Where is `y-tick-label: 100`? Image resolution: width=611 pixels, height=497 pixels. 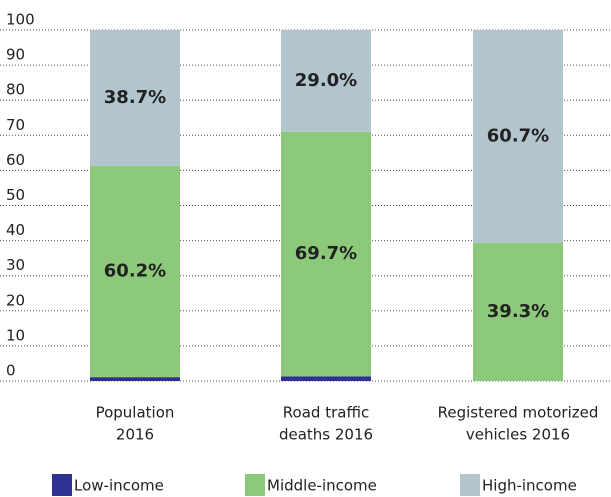 y-tick-label: 100 is located at coordinates (20, 20).